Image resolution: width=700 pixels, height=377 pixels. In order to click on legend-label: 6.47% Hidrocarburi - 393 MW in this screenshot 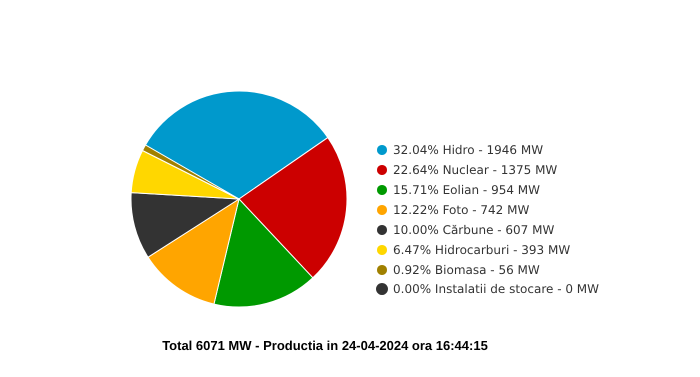, I will do `click(481, 250)`.